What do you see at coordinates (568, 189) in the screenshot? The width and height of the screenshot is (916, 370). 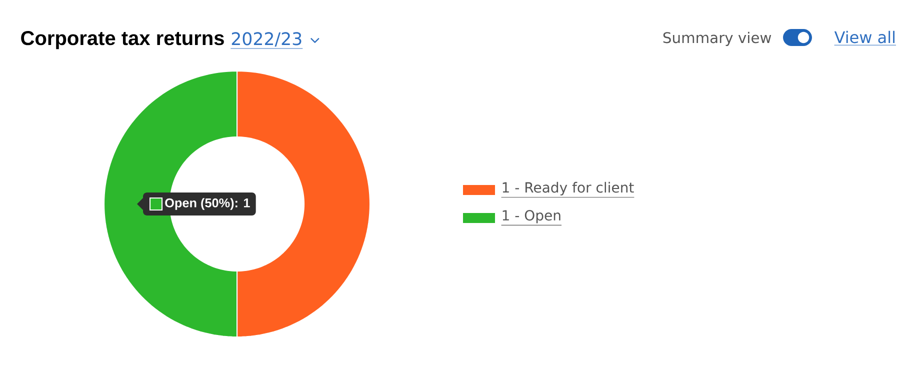 I see `legend-label: 1 - Ready for client` at bounding box center [568, 189].